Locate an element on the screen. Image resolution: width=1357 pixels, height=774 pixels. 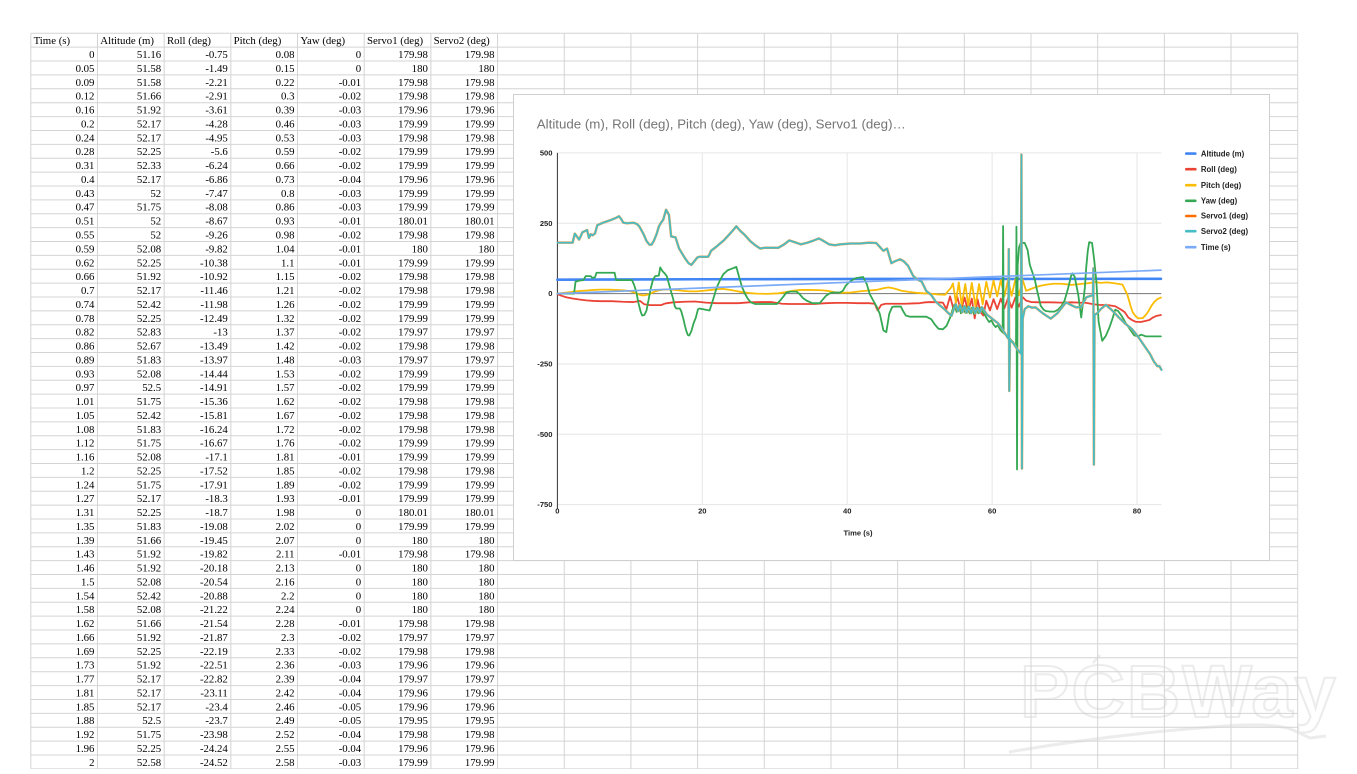
svg-text: 52.67 is located at coordinates (149, 347).